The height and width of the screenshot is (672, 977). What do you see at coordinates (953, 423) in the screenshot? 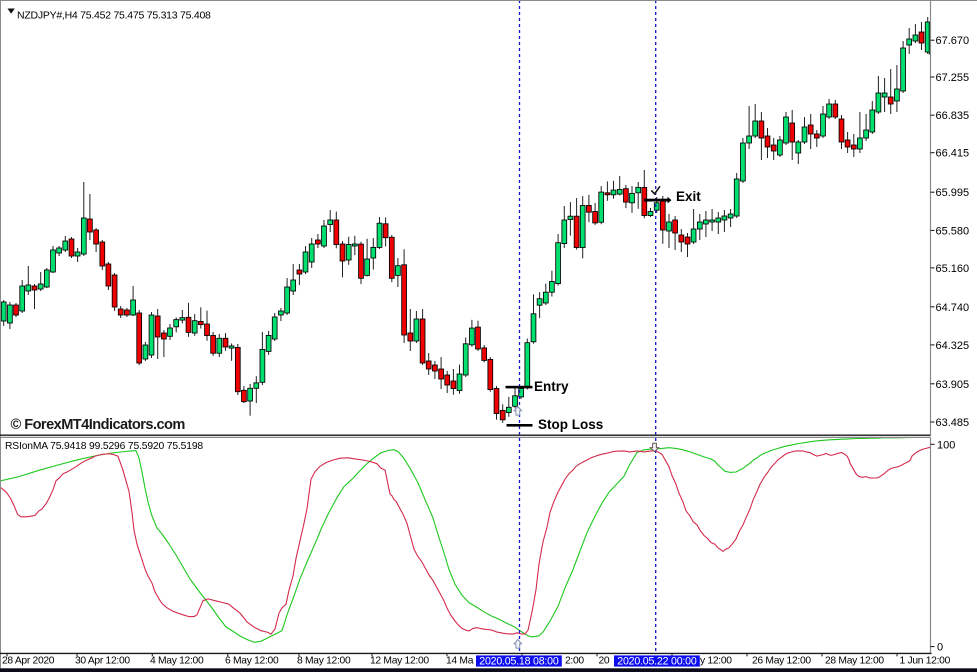
I see `svg-text: 63.485` at bounding box center [953, 423].